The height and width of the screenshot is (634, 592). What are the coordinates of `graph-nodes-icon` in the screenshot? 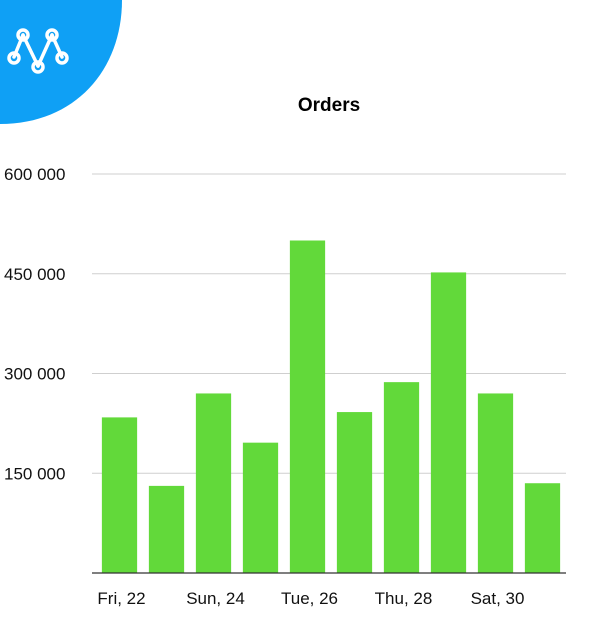 It's located at (38, 51).